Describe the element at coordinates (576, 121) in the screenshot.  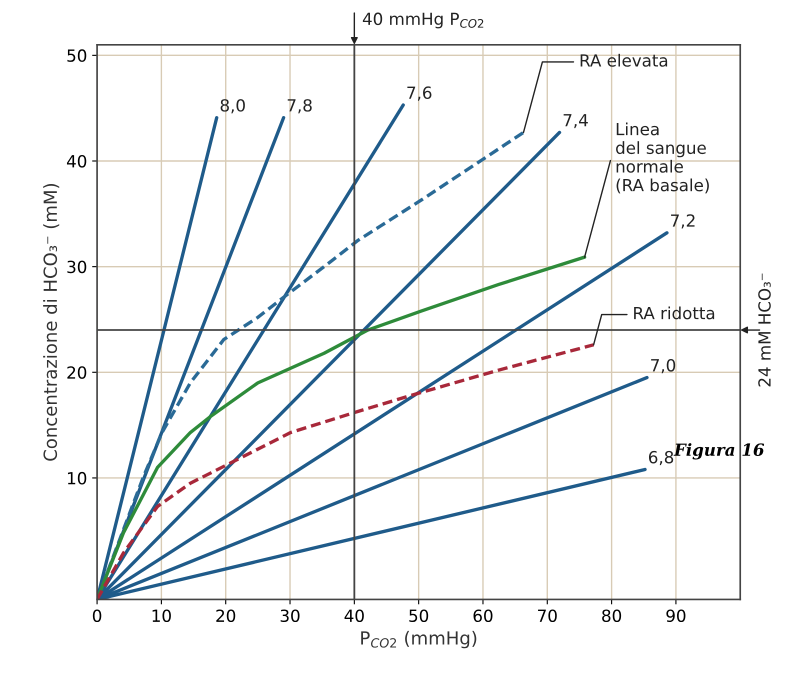
I see `series-label: 7,4` at that location.